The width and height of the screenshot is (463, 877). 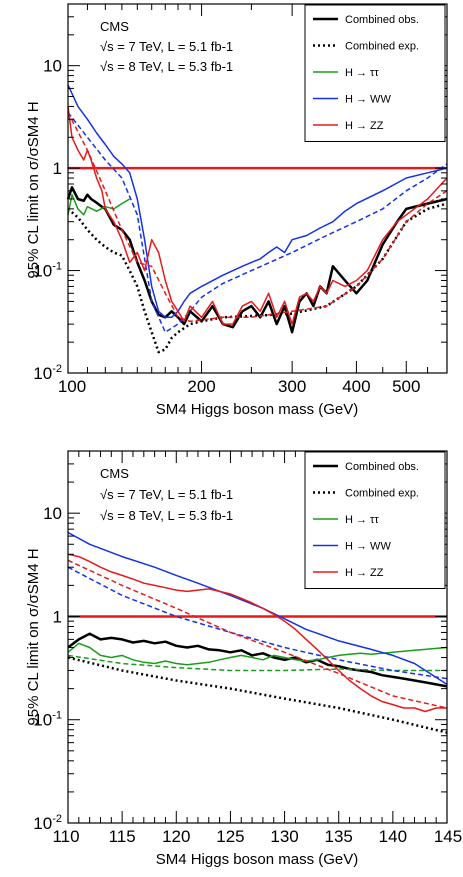 I want to click on x-tick-label: 200, so click(x=201, y=386).